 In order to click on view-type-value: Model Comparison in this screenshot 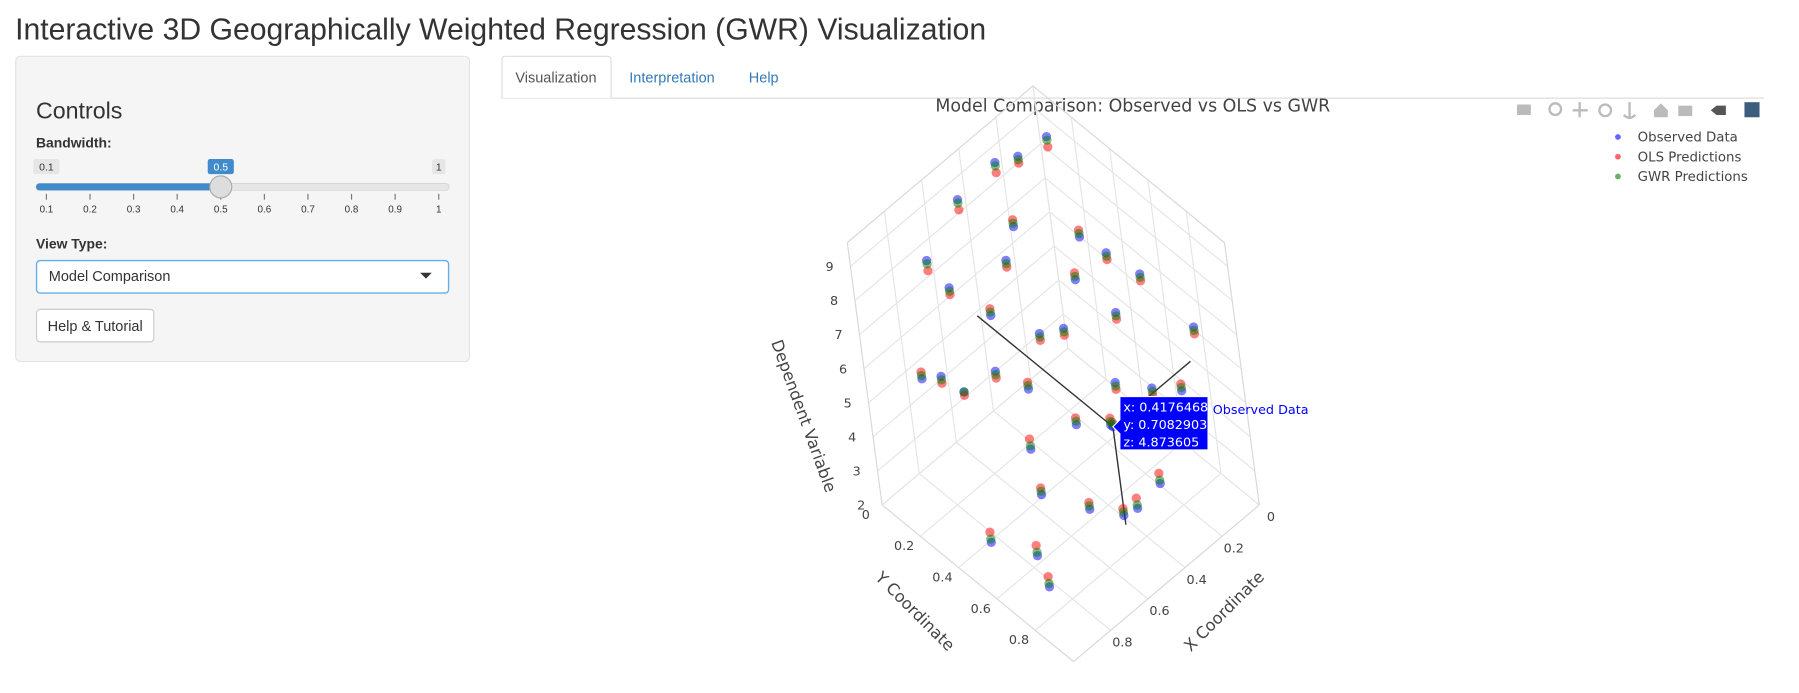, I will do `click(110, 277)`.